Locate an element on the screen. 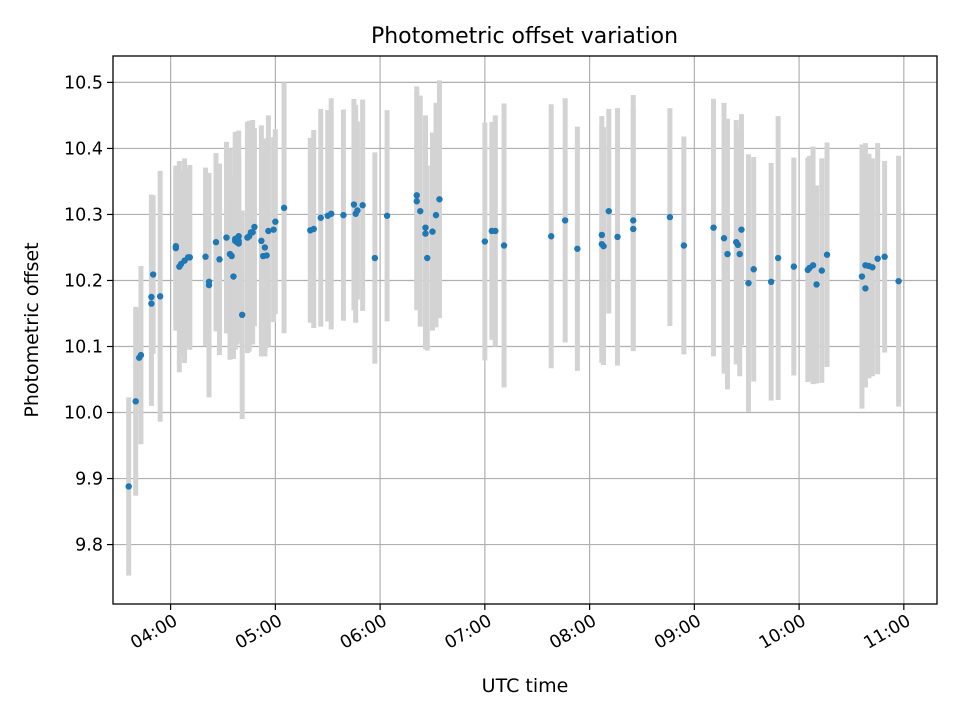  y-tick-label: 9.9 is located at coordinates (89, 480).